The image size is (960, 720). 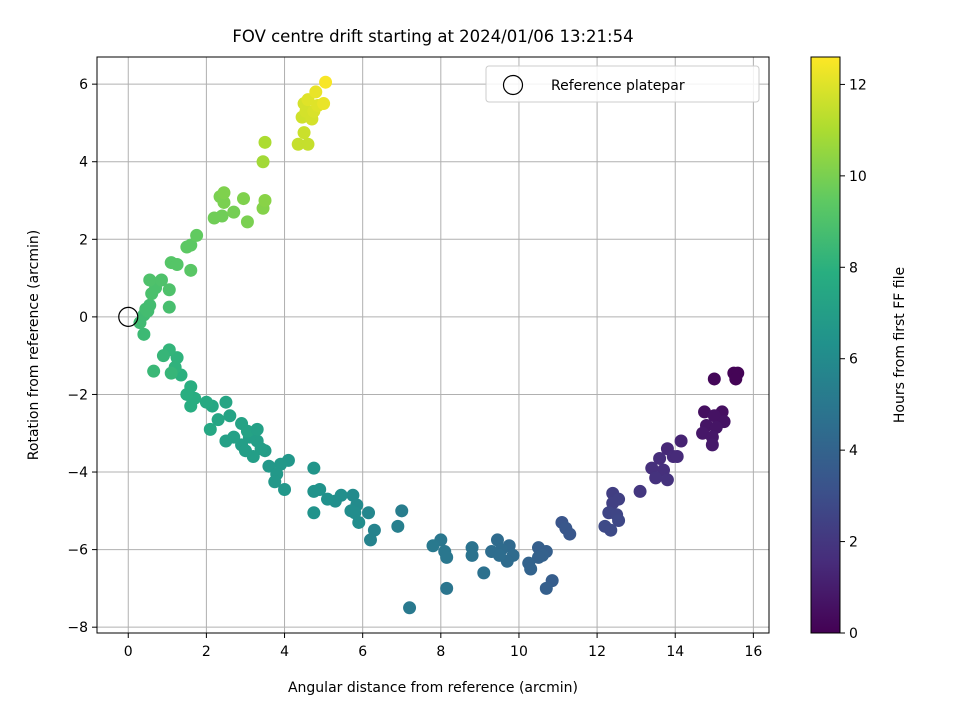 What do you see at coordinates (858, 177) in the screenshot?
I see `colorbar-tick-label: 10` at bounding box center [858, 177].